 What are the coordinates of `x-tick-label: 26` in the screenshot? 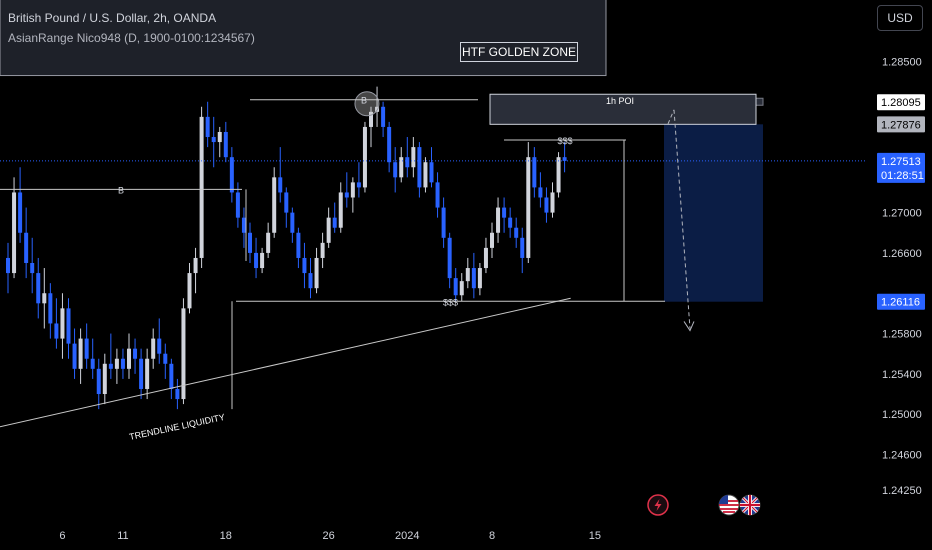 It's located at (329, 536).